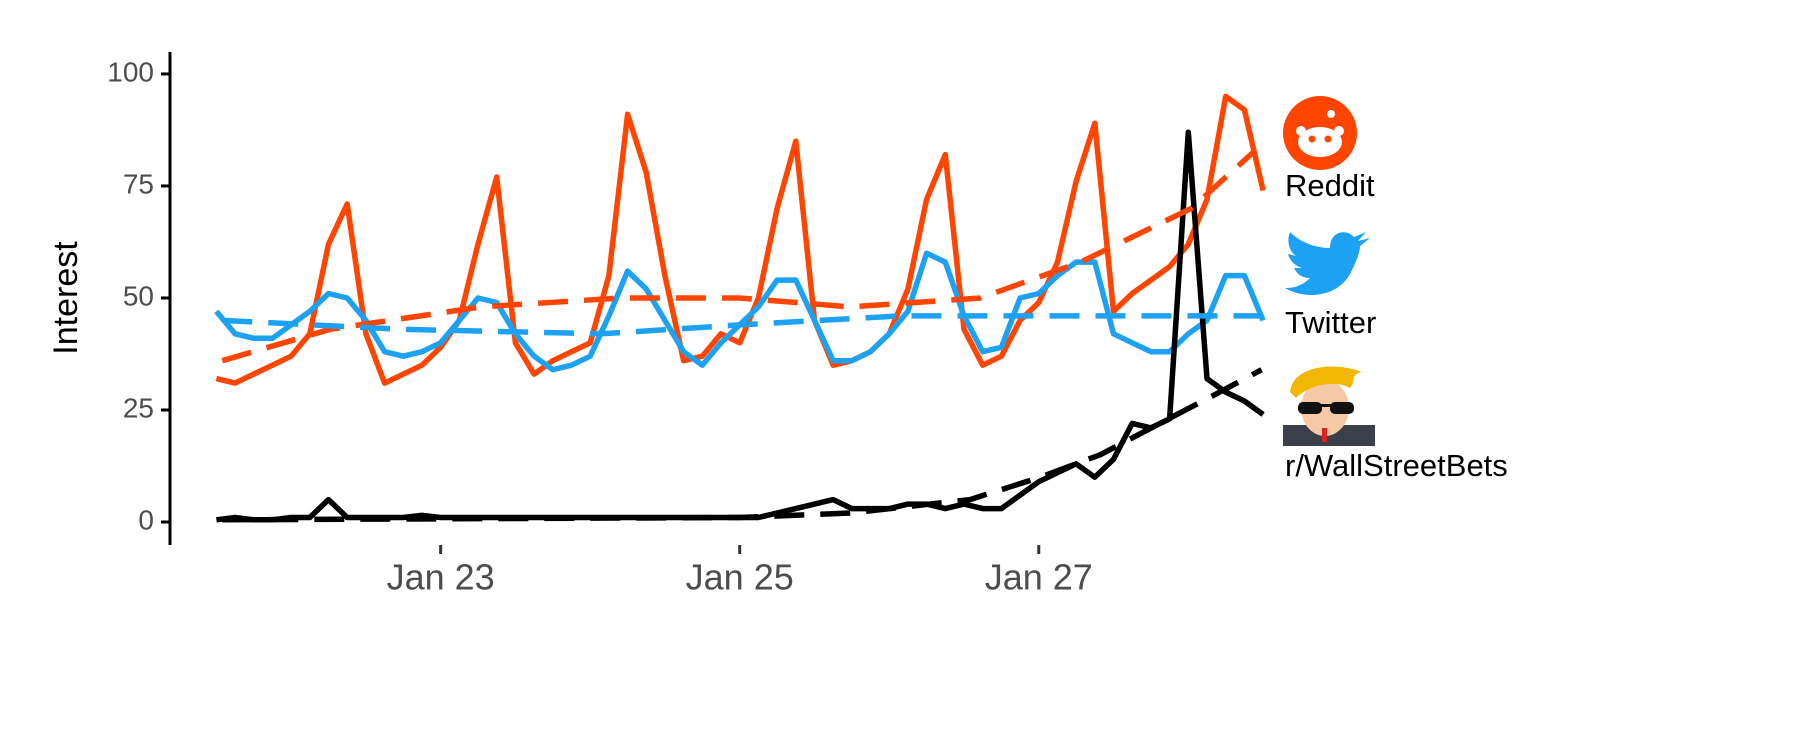  I want to click on y-tick-label: 75, so click(138, 183).